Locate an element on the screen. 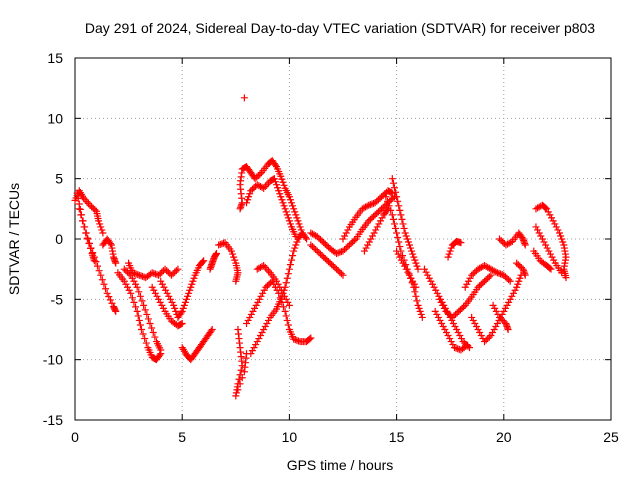  series-arc-o is located at coordinates (271, 208).